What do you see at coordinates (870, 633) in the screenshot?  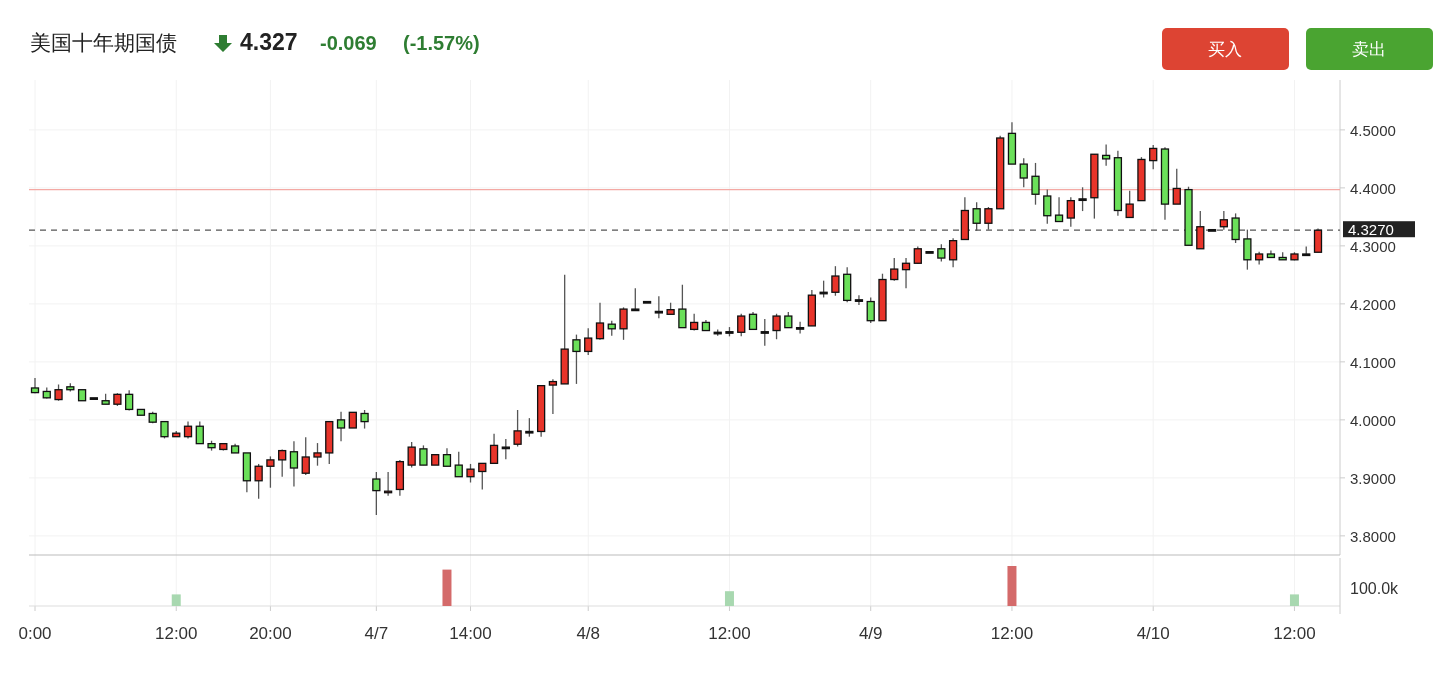 I see `x-tick-label: 4/9` at bounding box center [870, 633].